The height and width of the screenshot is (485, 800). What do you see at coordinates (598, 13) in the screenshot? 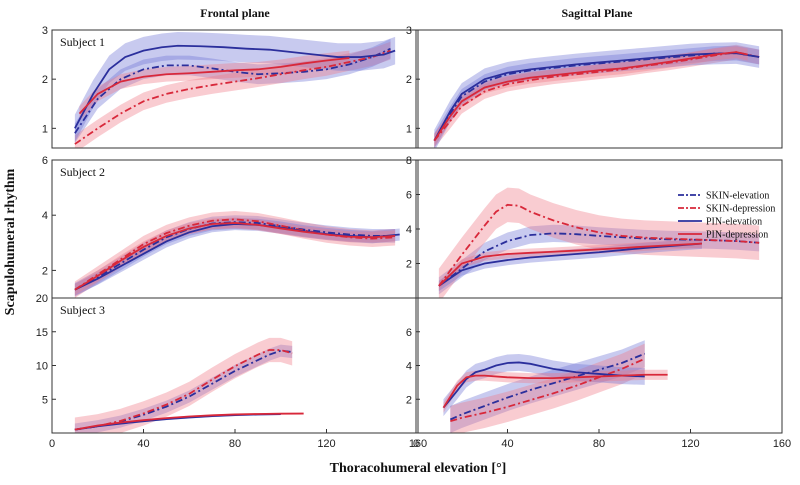
I see `sagittal-plane-title: Sagittal Plane` at bounding box center [598, 13].